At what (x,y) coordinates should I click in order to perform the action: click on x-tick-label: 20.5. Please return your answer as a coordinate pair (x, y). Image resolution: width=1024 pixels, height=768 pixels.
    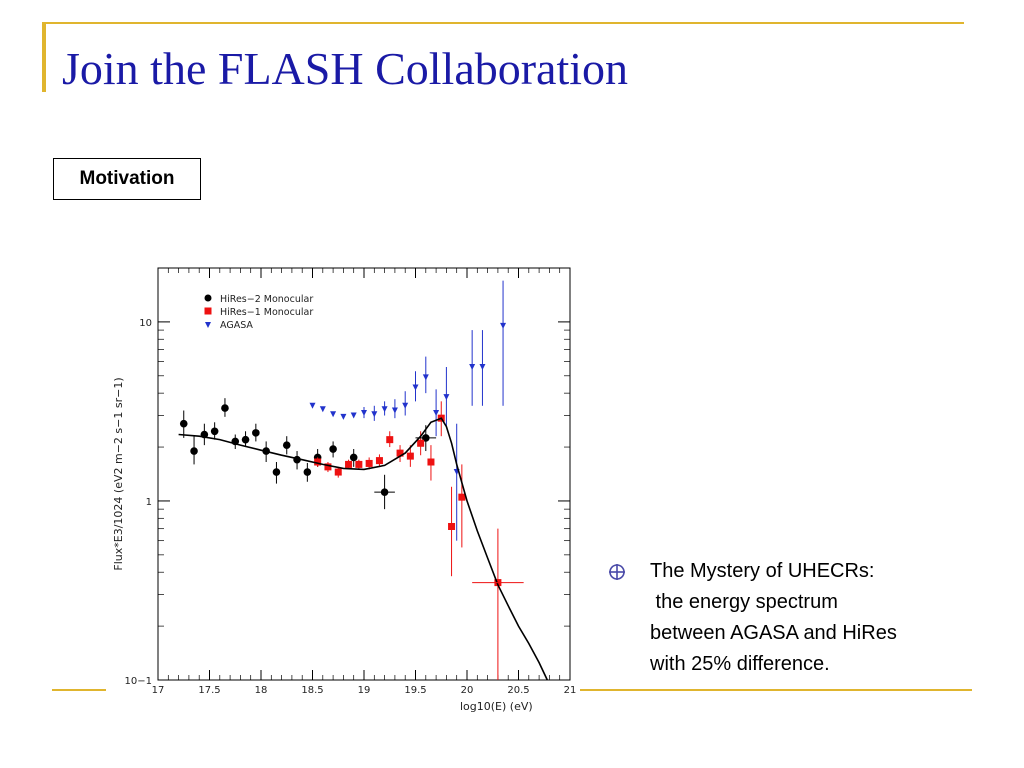
    Looking at the image, I should click on (518, 690).